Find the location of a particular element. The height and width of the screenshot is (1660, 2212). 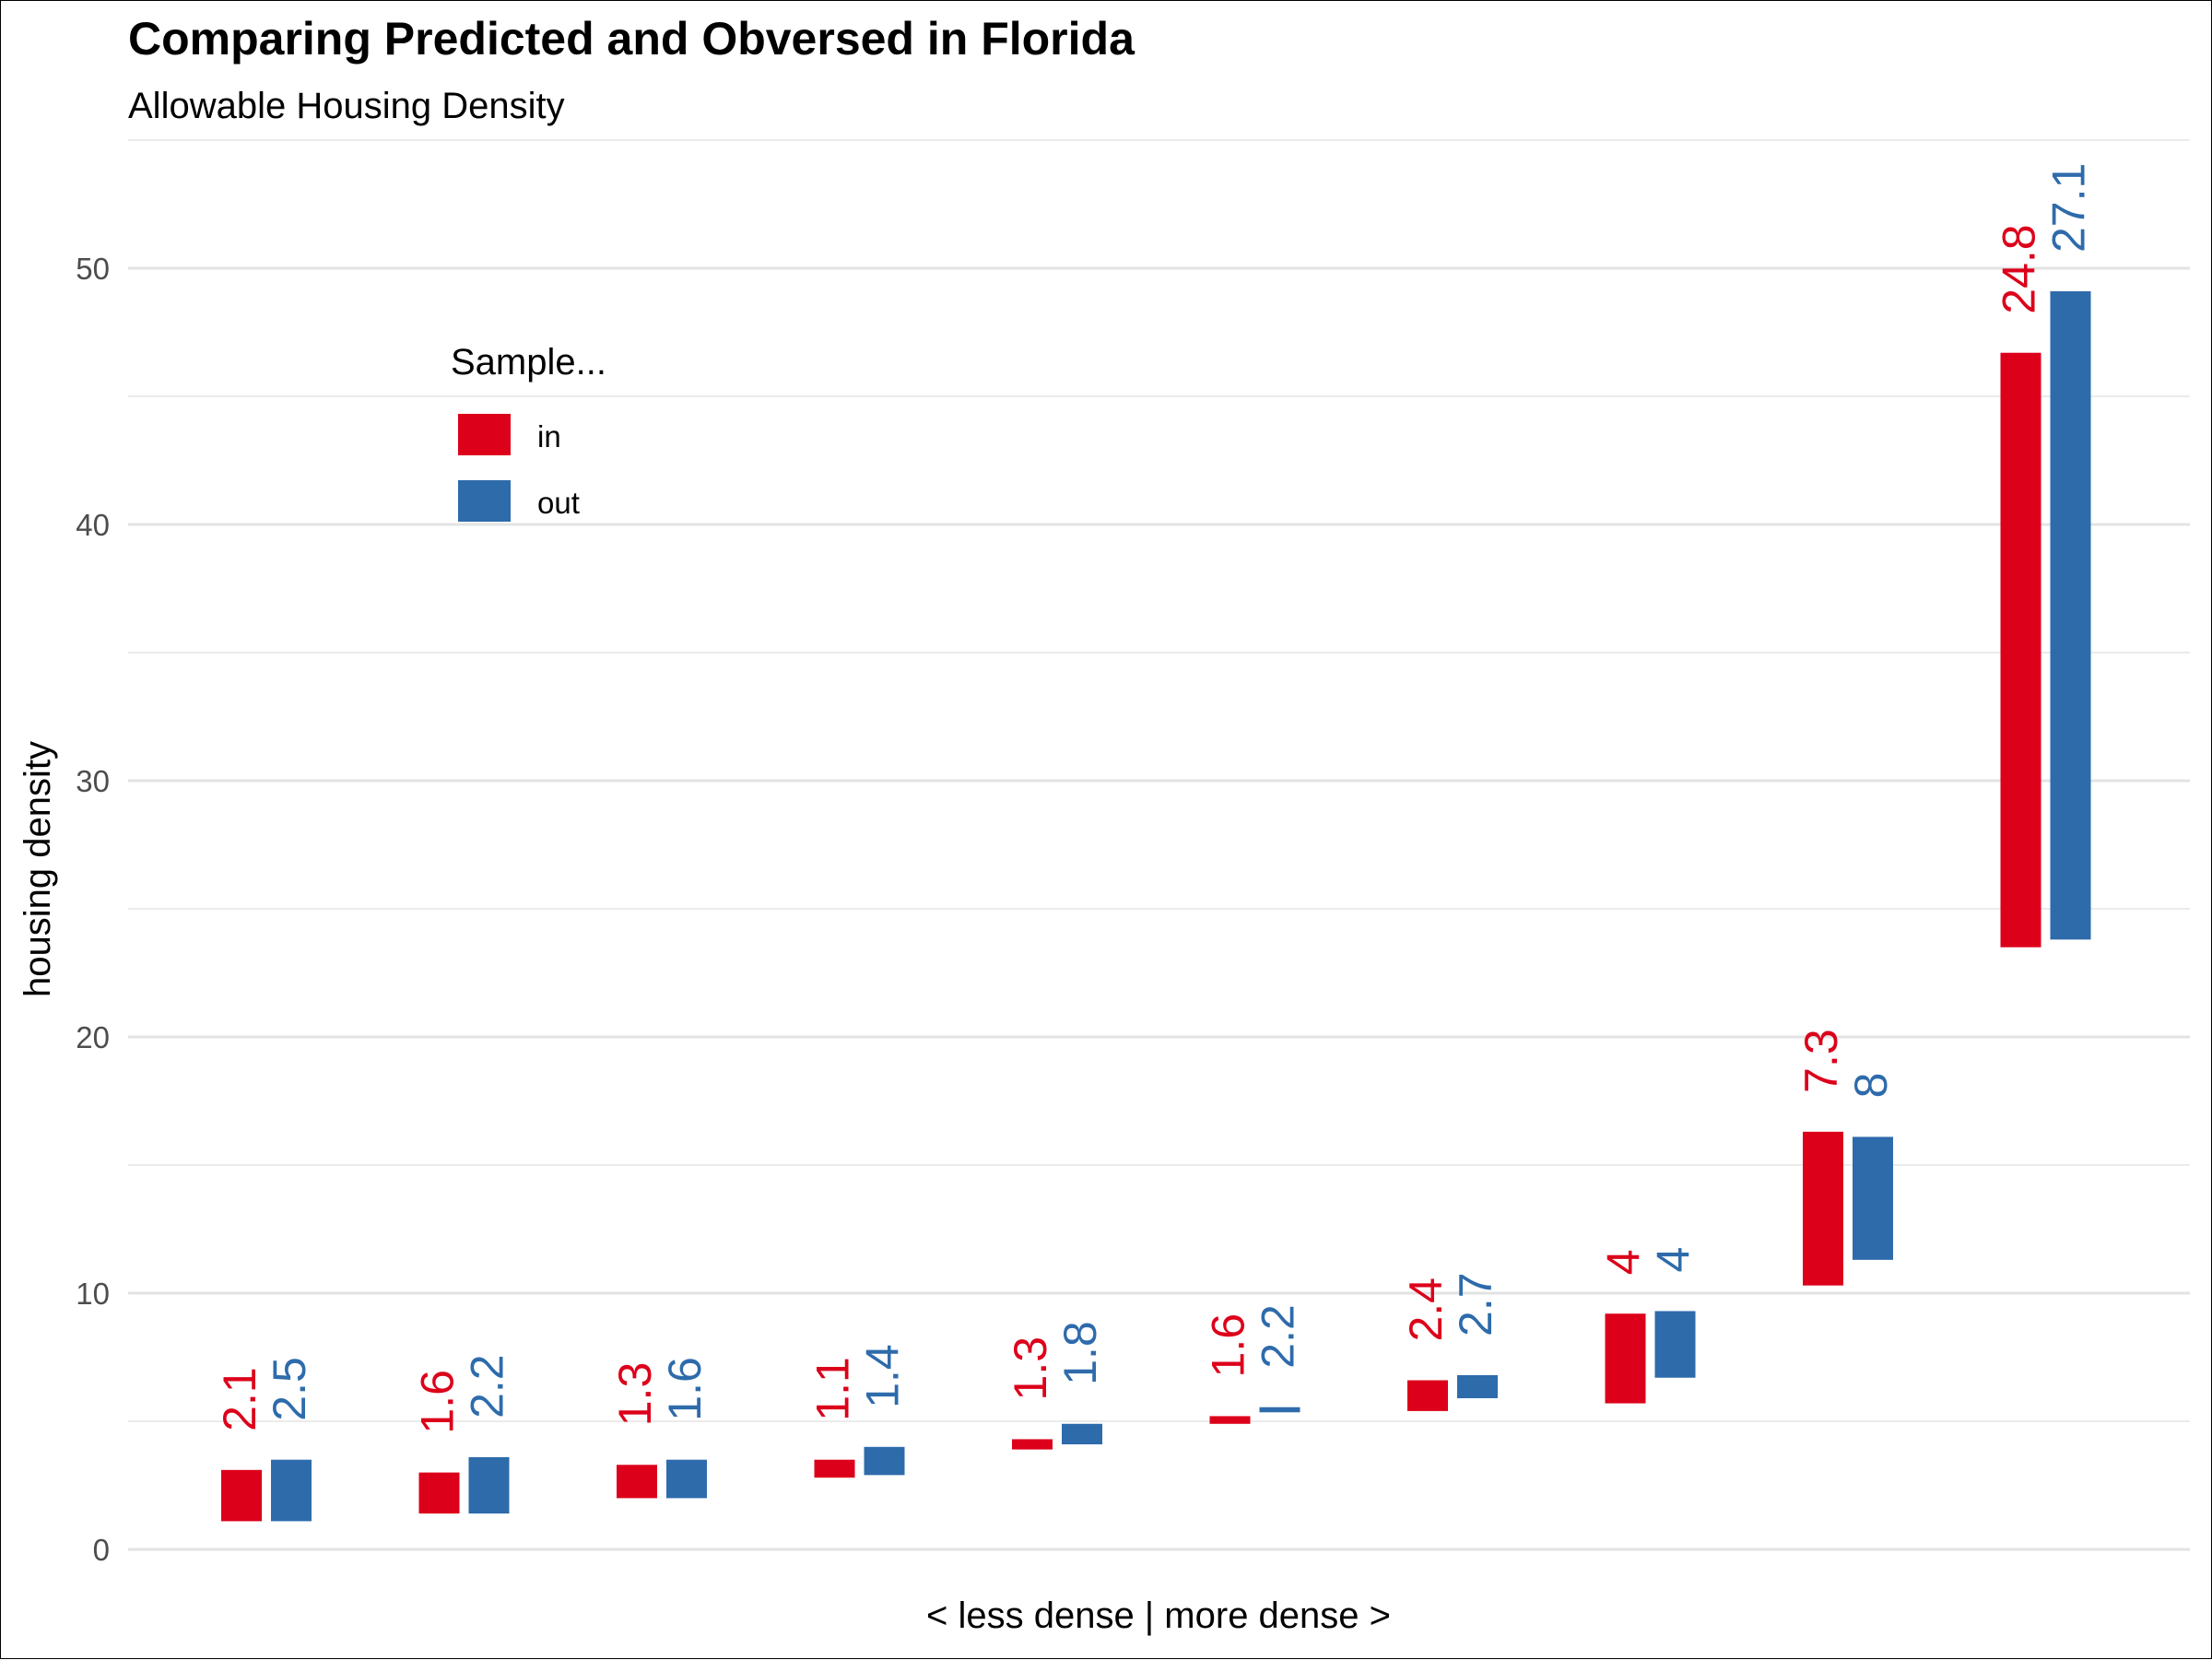

y-tick-label: 10 is located at coordinates (93, 1294).